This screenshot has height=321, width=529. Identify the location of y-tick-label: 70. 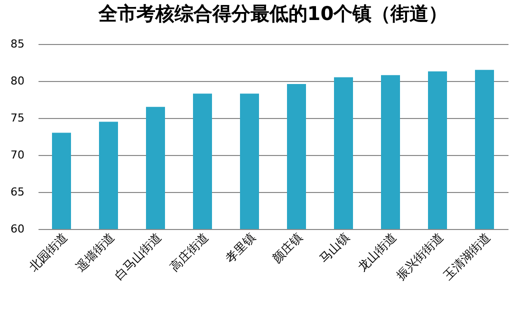
(17, 155).